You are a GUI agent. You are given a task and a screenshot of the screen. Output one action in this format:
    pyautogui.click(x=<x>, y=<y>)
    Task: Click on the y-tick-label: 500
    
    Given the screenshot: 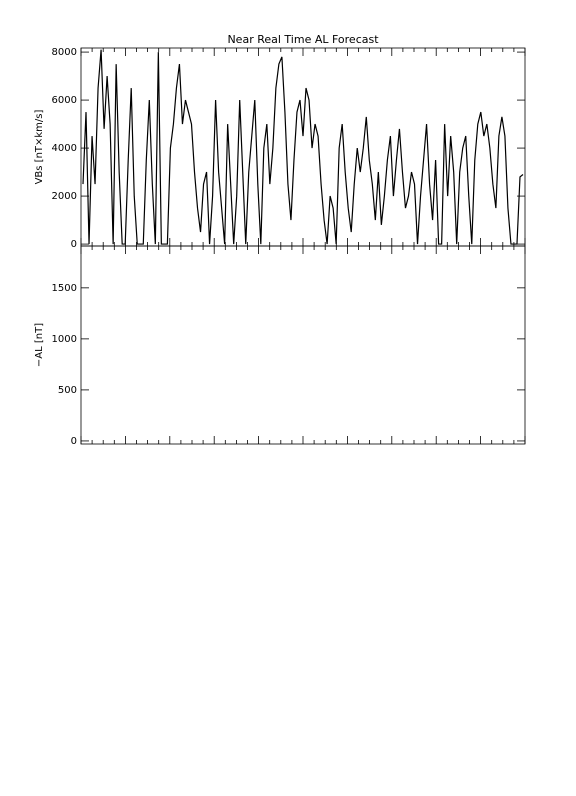 What is the action you would take?
    pyautogui.click(x=67, y=390)
    